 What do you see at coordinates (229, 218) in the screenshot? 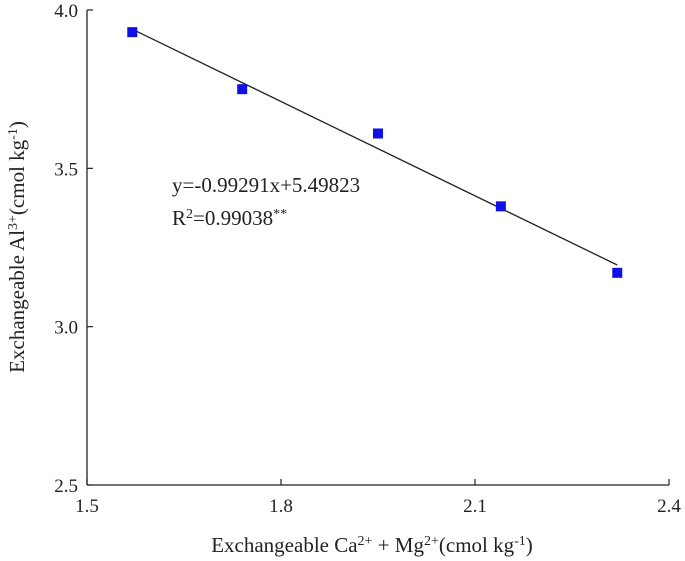
I see `r-squared-label: R2=0.99038**` at bounding box center [229, 218].